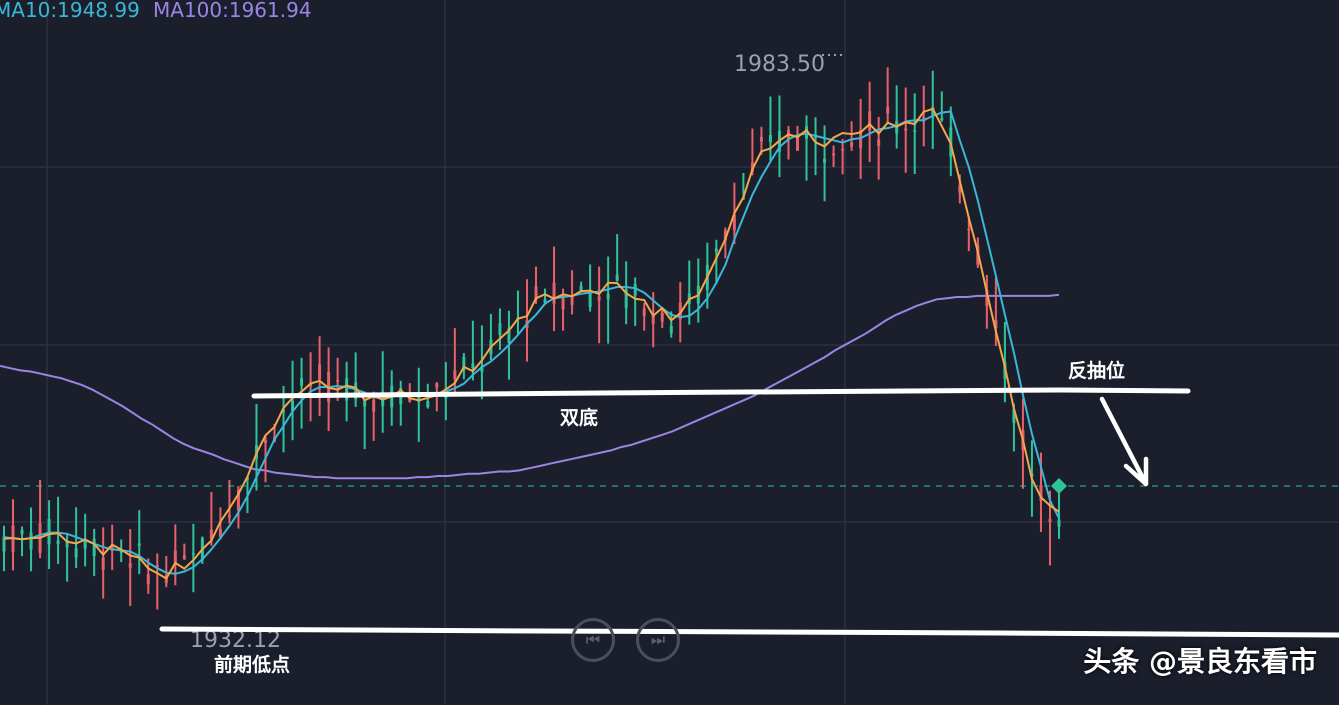  I want to click on ma100-legend: MA100:1961.94, so click(232, 11).